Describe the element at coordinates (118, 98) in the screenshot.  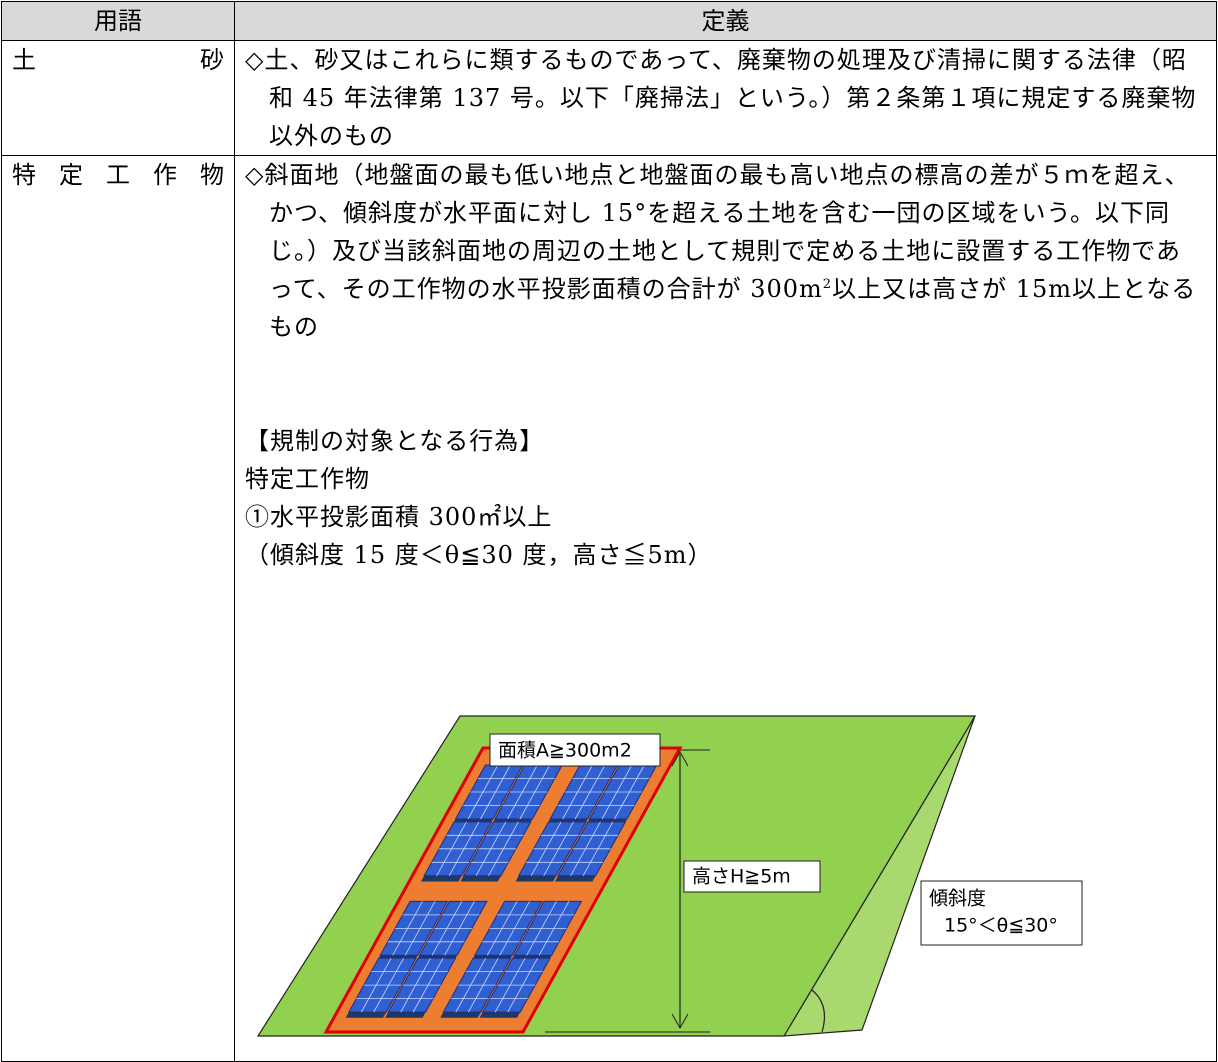
I see `term: 土砂` at that location.